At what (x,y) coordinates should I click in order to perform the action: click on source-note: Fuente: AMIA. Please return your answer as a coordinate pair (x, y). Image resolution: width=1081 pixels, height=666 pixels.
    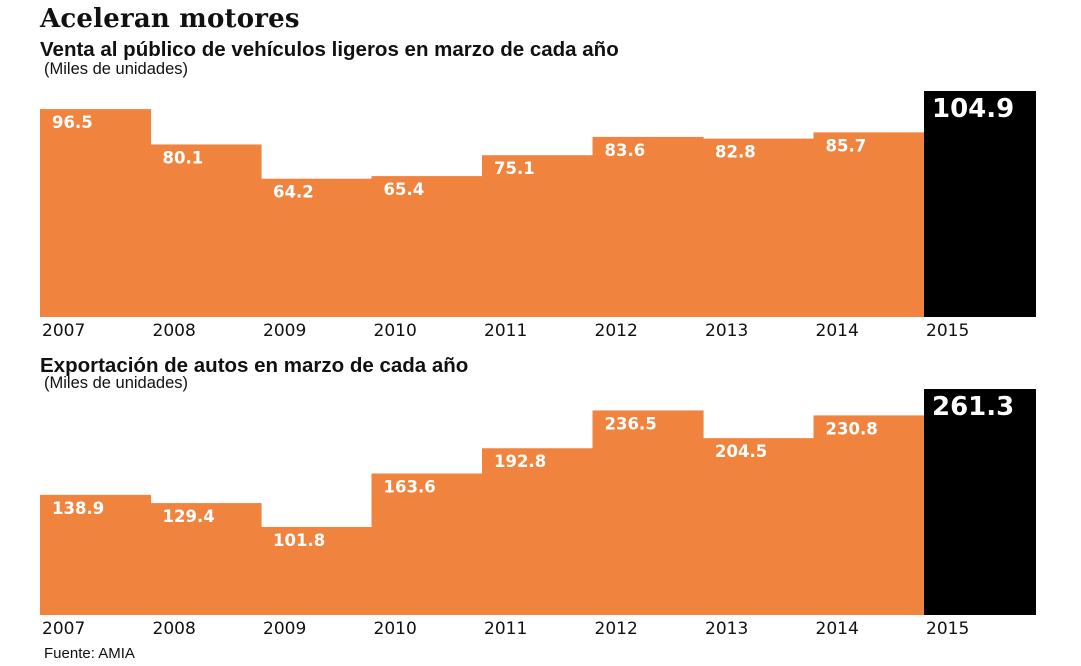
    Looking at the image, I should click on (89, 653).